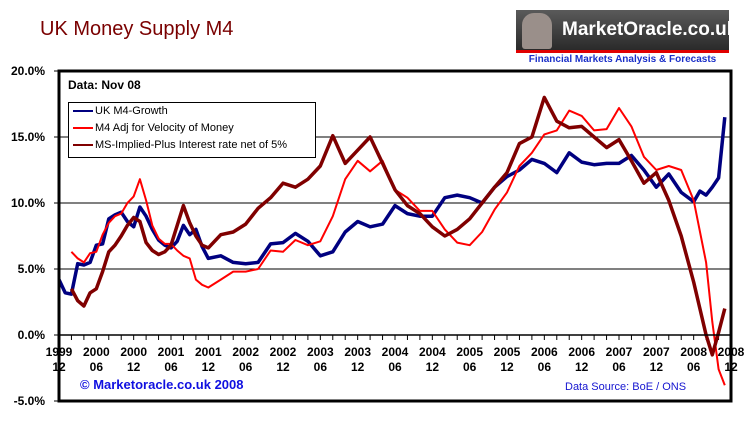 This screenshot has height=423, width=746. What do you see at coordinates (131, 111) in the screenshot?
I see `legend-label: UK M4-Growth` at bounding box center [131, 111].